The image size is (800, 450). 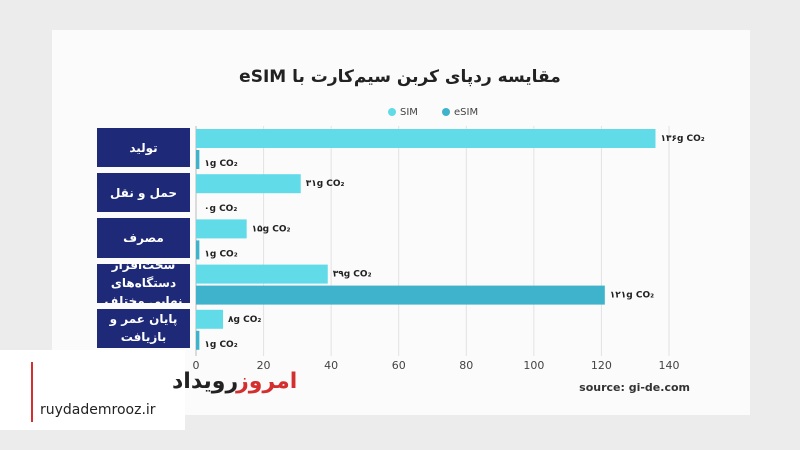 What do you see at coordinates (466, 365) in the screenshot?
I see `x-tick-label: 80` at bounding box center [466, 365].